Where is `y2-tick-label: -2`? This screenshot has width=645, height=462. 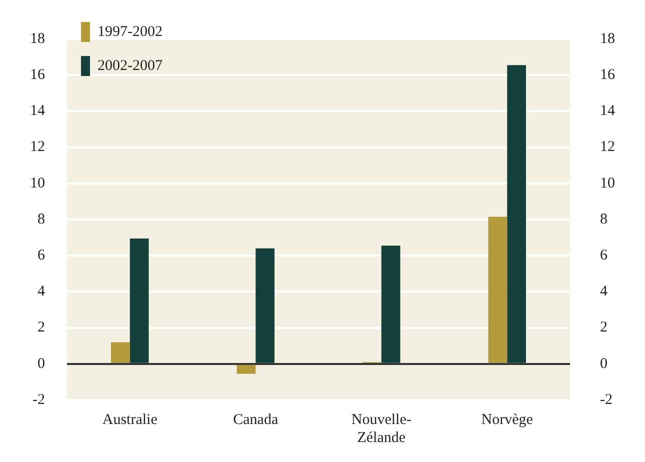
y2-tick-label: -2 is located at coordinates (606, 400).